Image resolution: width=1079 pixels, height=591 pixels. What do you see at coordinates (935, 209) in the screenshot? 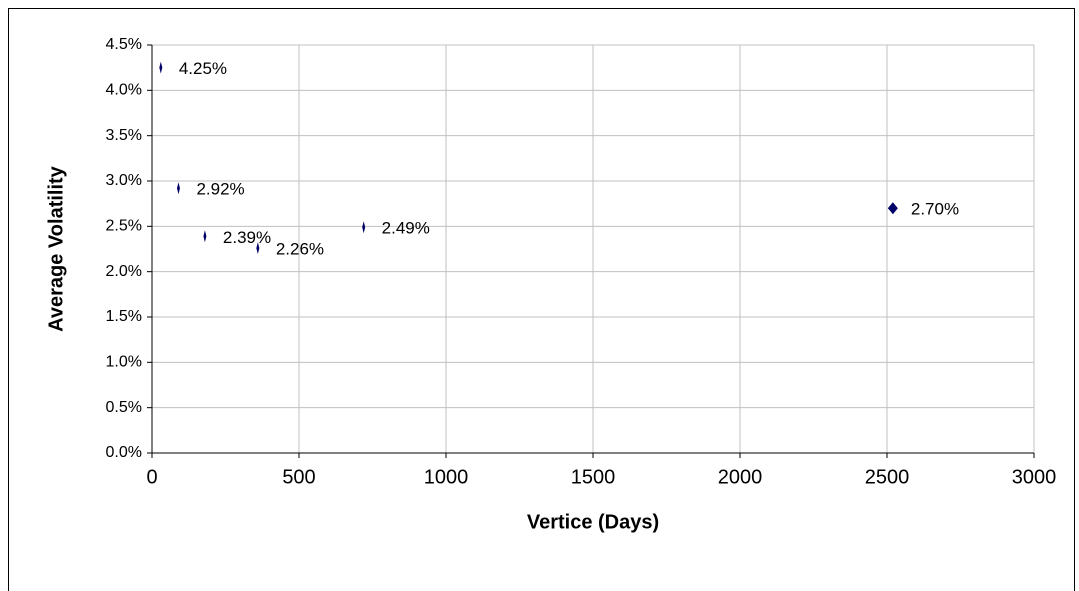
I see `data-label: 2.70%` at bounding box center [935, 209].